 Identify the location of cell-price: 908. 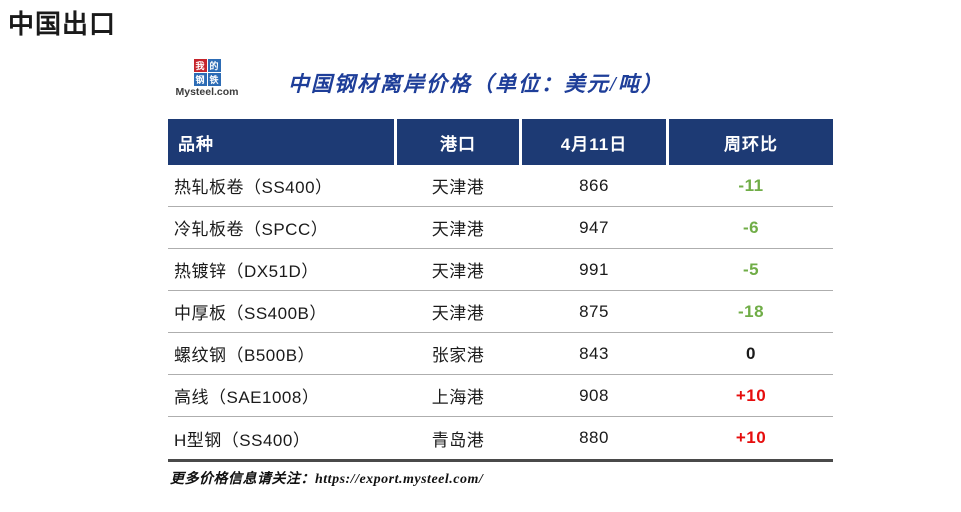
(594, 395).